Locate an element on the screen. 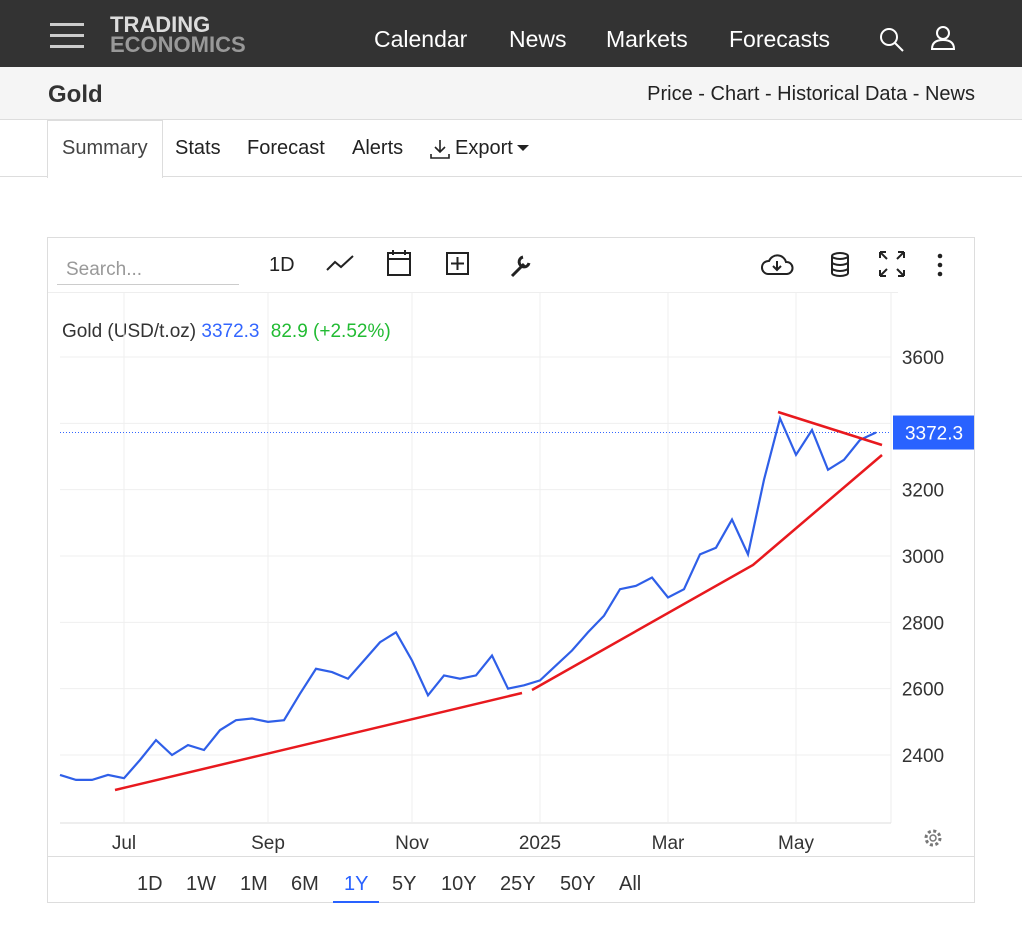 The width and height of the screenshot is (1022, 926). range-button: 6M is located at coordinates (305, 884).